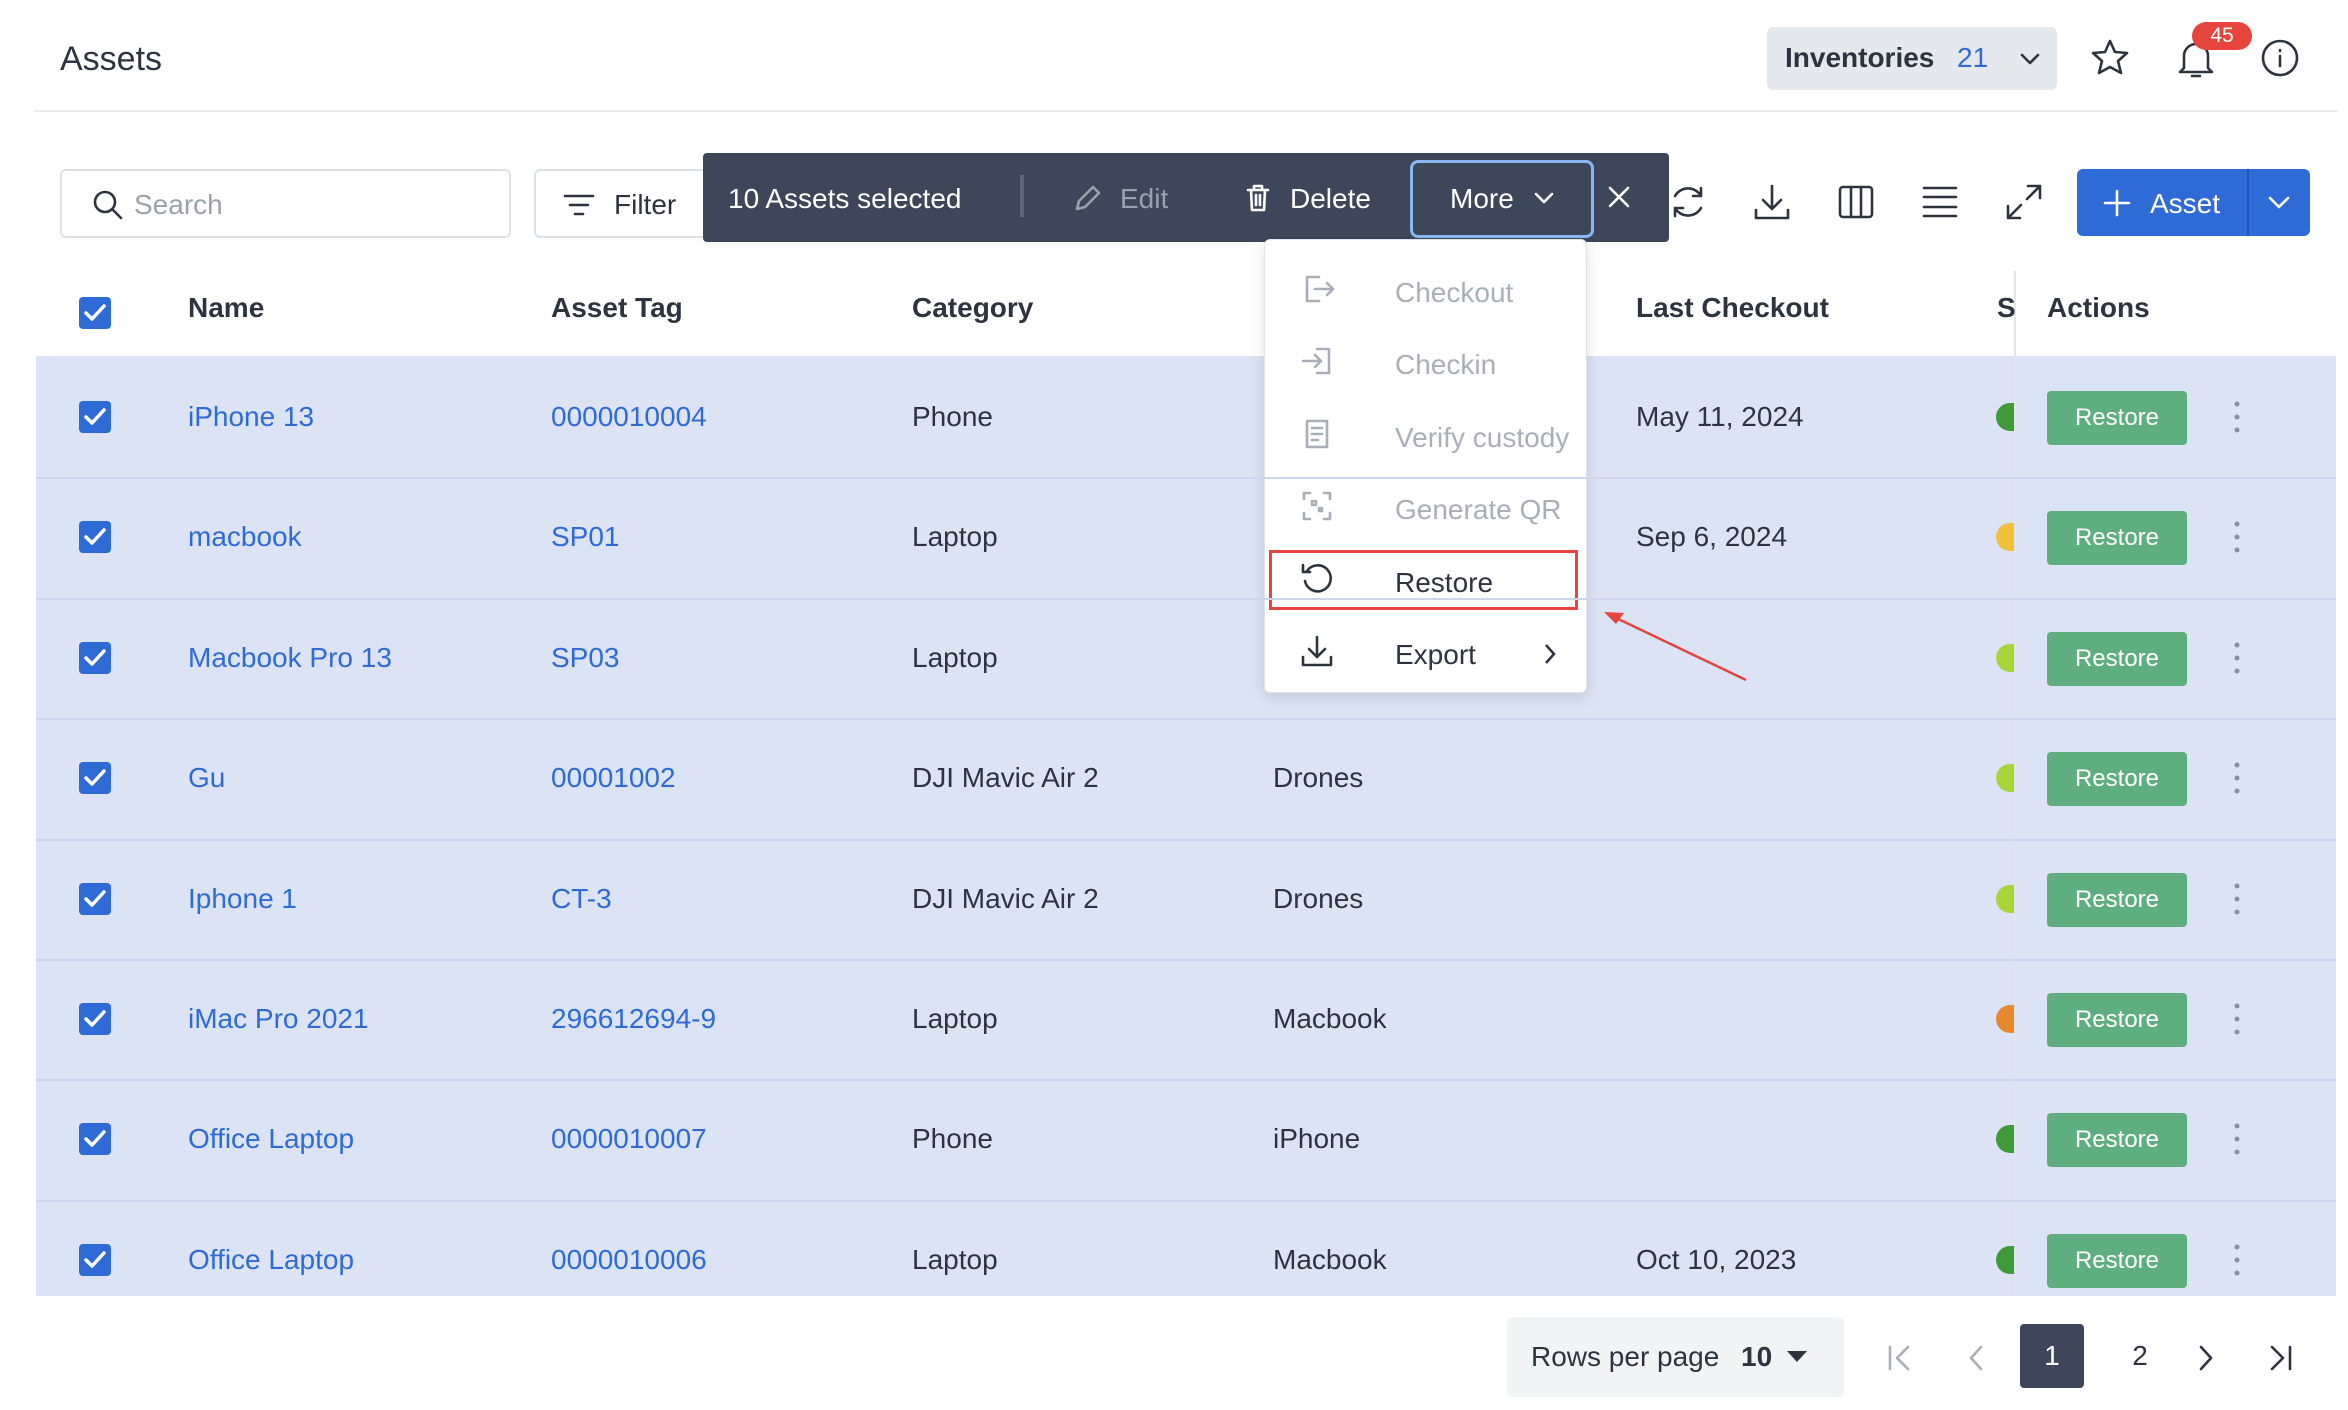  What do you see at coordinates (1688, 202) in the screenshot?
I see `refresh-button` at bounding box center [1688, 202].